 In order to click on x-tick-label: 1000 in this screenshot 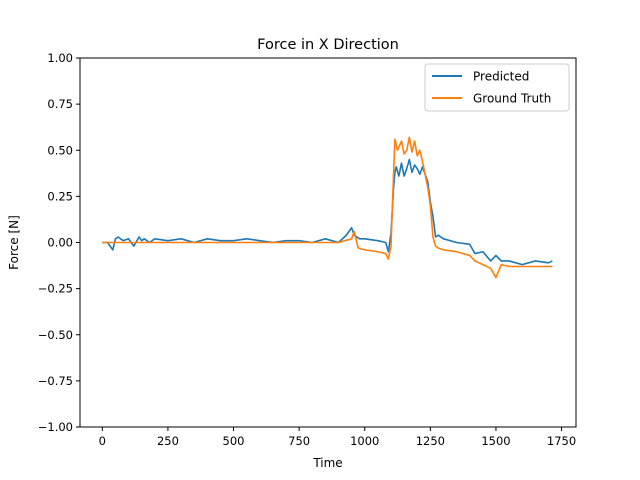, I will do `click(364, 441)`.